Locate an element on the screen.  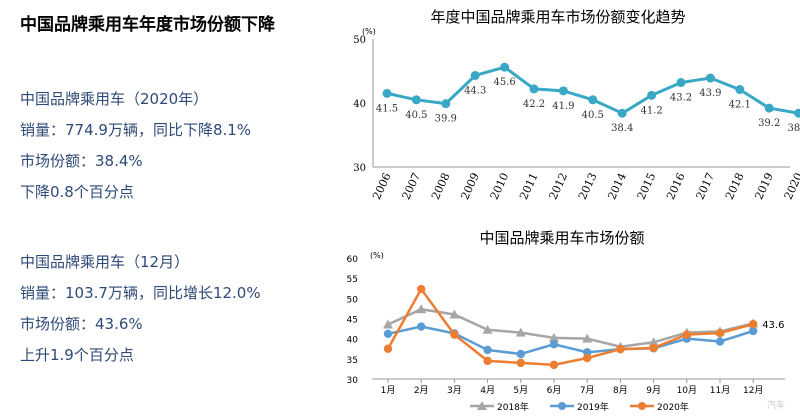
monthly-y-tick-label: 40 is located at coordinates (353, 341).